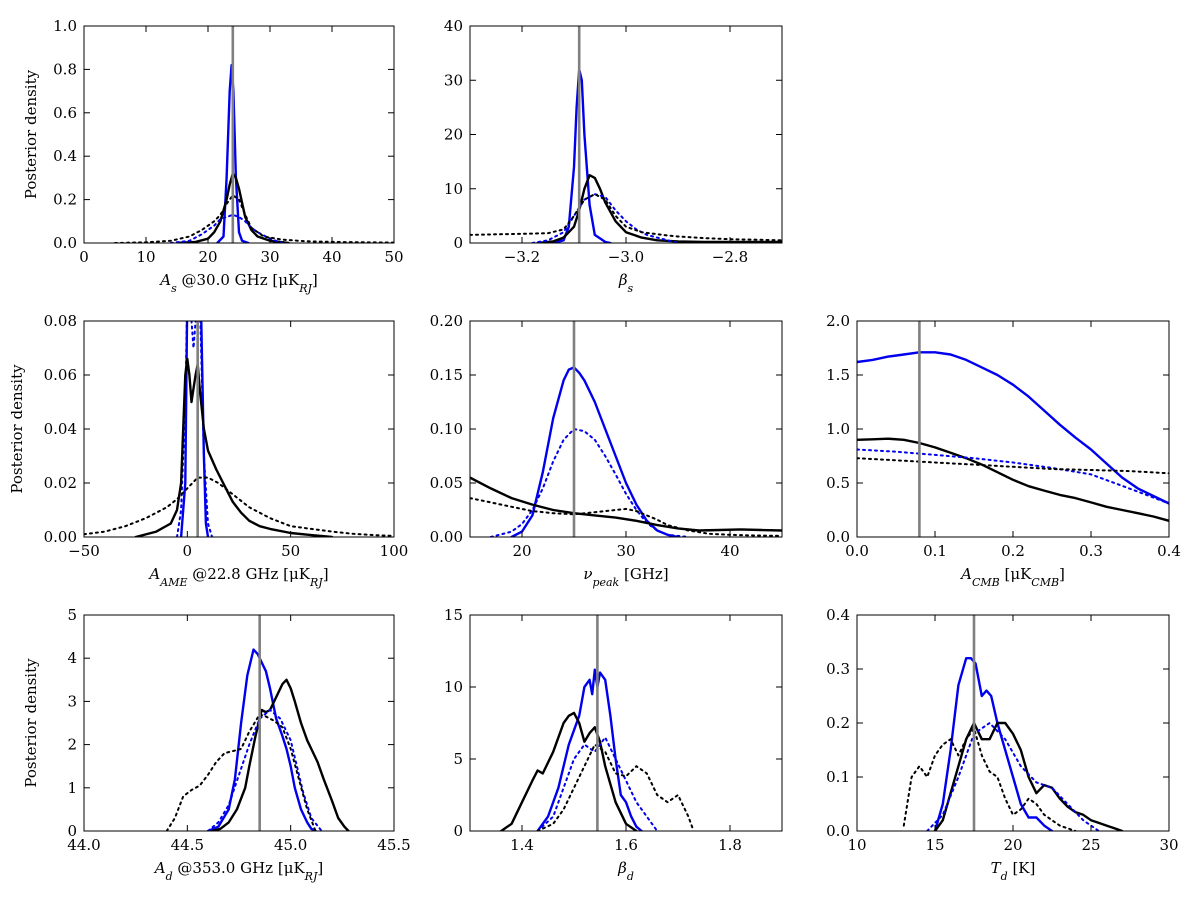  I want to click on x-tick-label: −3.2, so click(522, 257).